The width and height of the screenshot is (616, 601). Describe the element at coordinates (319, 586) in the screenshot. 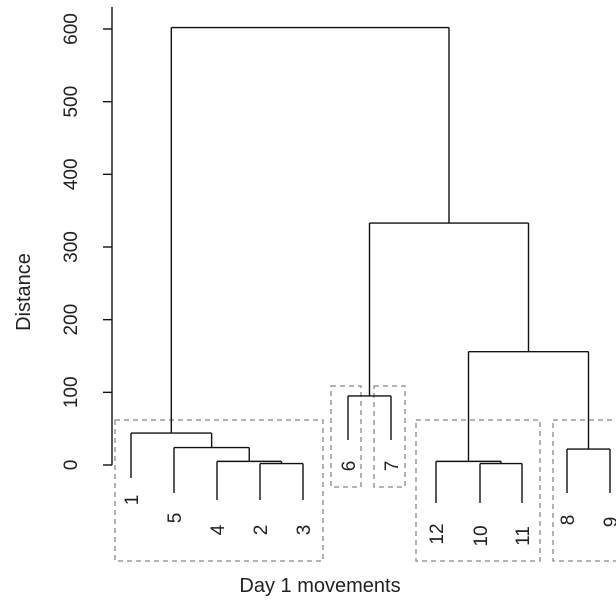

I see `x-axis-title: Day 1 movements` at that location.